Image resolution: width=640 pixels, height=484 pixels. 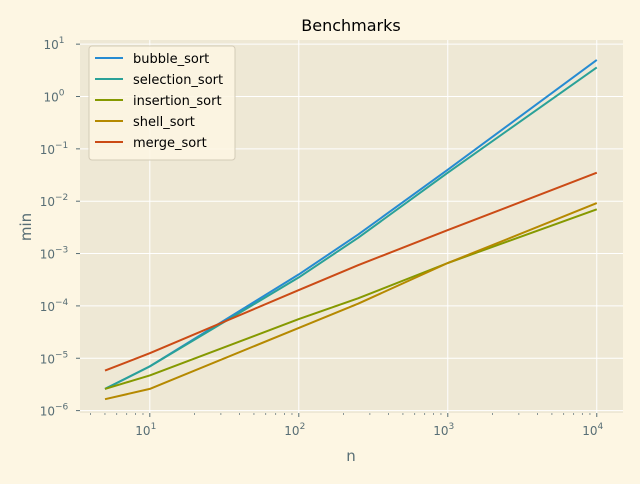 What do you see at coordinates (351, 456) in the screenshot?
I see `x-axis-label: n` at bounding box center [351, 456].